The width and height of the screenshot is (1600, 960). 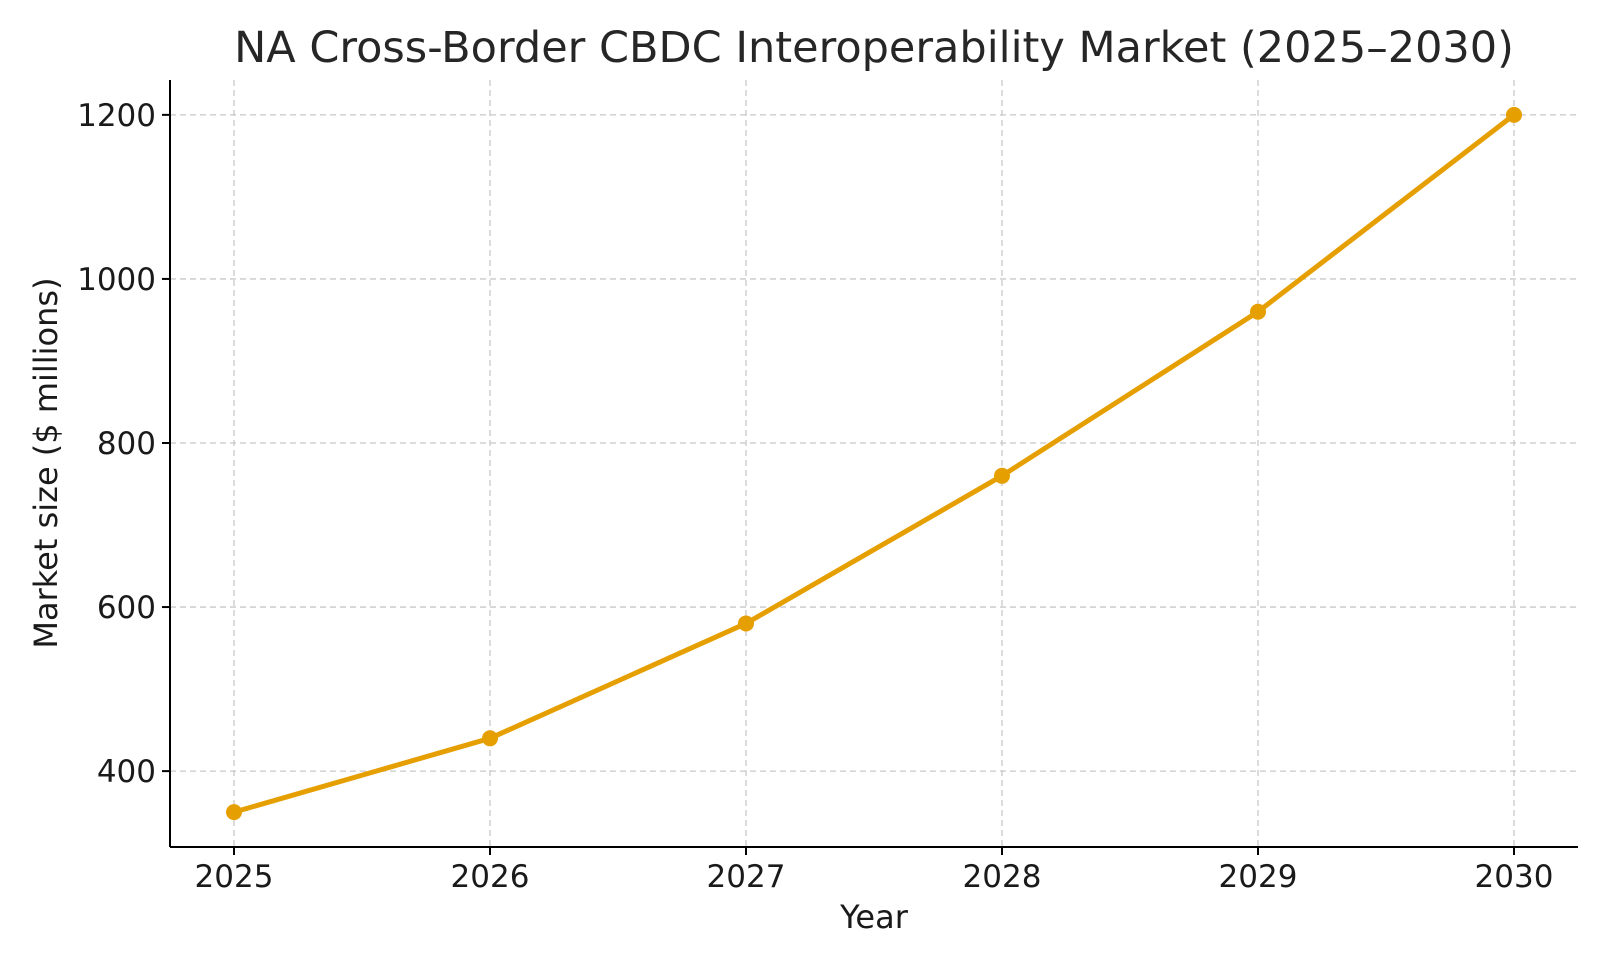 What do you see at coordinates (126, 444) in the screenshot?
I see `y-tick-label: 800` at bounding box center [126, 444].